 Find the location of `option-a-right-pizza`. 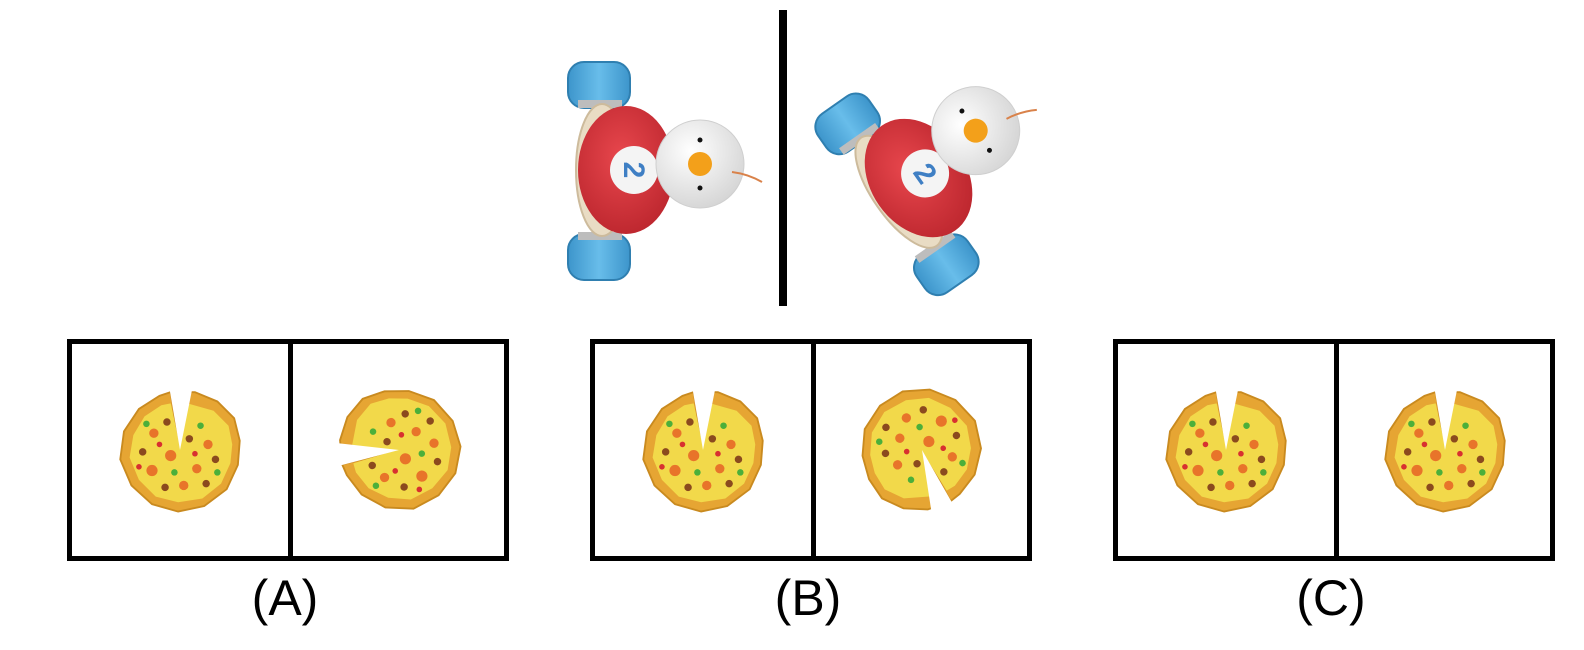

option-a-right-pizza is located at coordinates (397, 450).